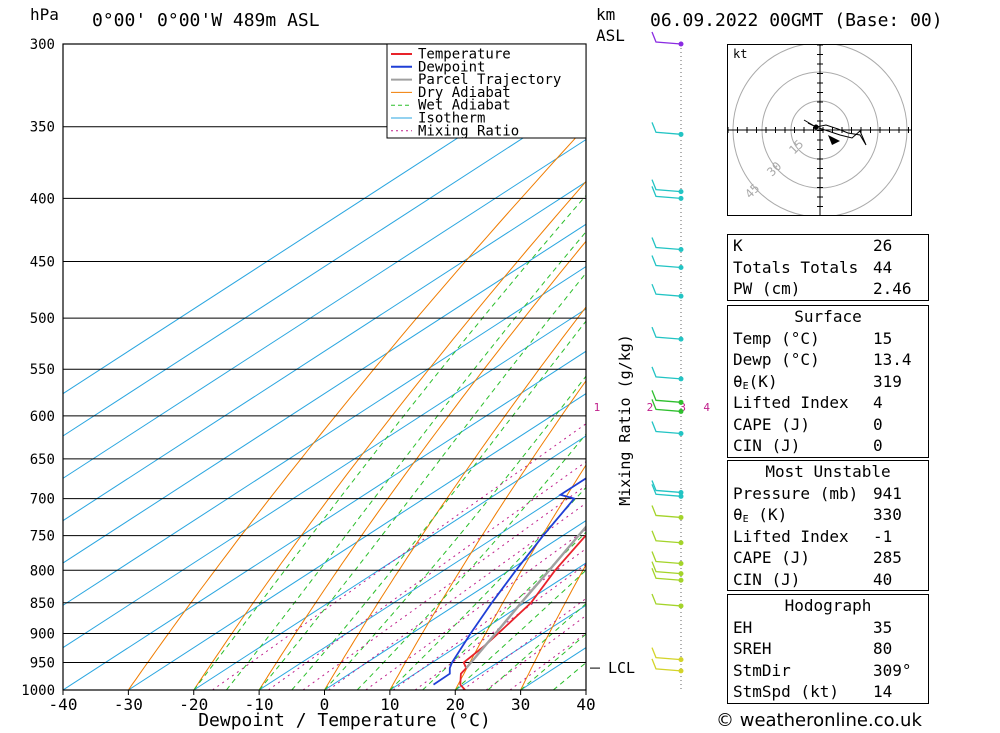  I want to click on table-row: CIN (J) 0, so click(828, 446).